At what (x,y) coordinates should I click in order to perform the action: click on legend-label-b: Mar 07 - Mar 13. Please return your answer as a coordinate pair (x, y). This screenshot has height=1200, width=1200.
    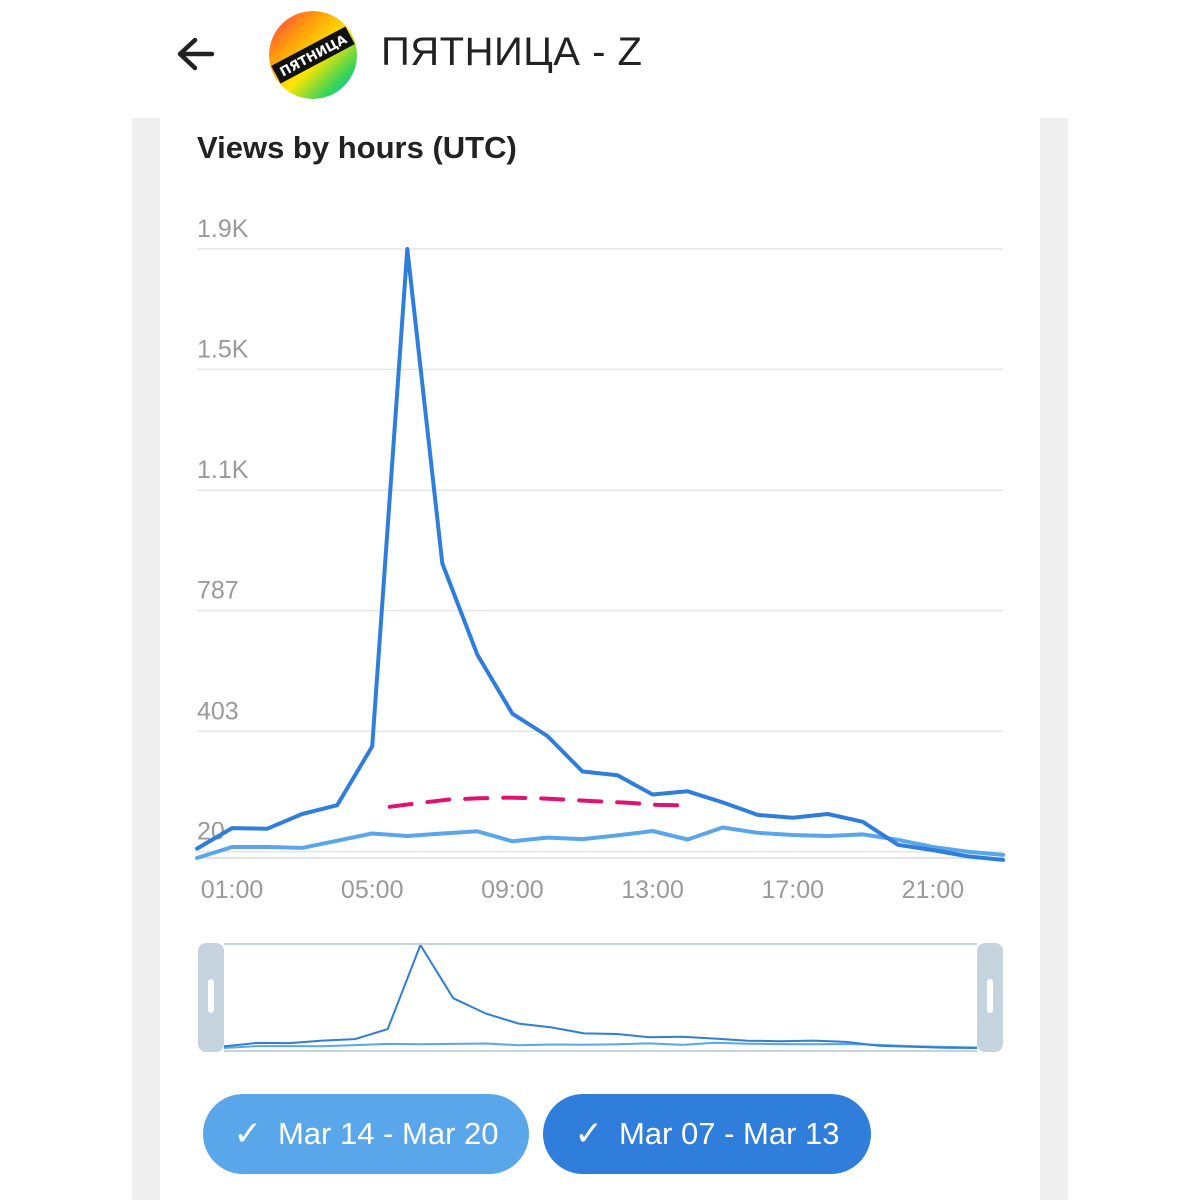
    Looking at the image, I should click on (729, 1133).